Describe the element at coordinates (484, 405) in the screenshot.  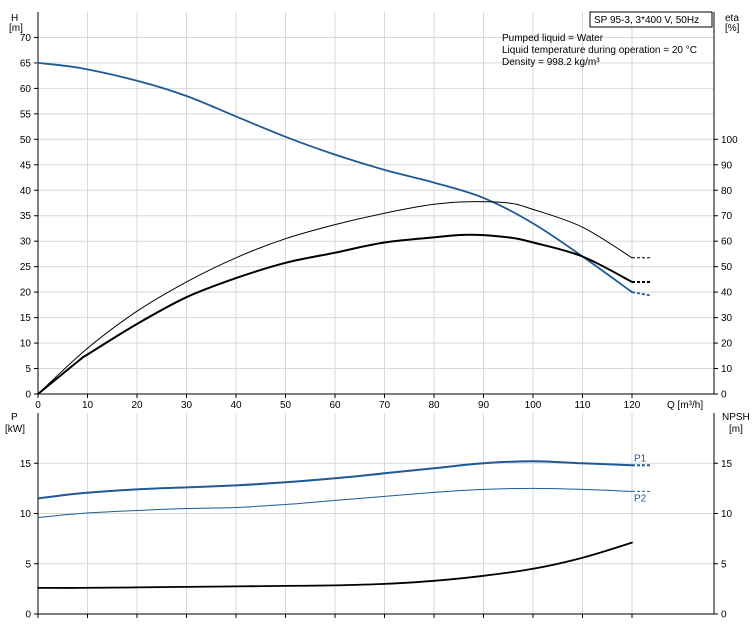
I see `tick-label-q-9: 90` at that location.